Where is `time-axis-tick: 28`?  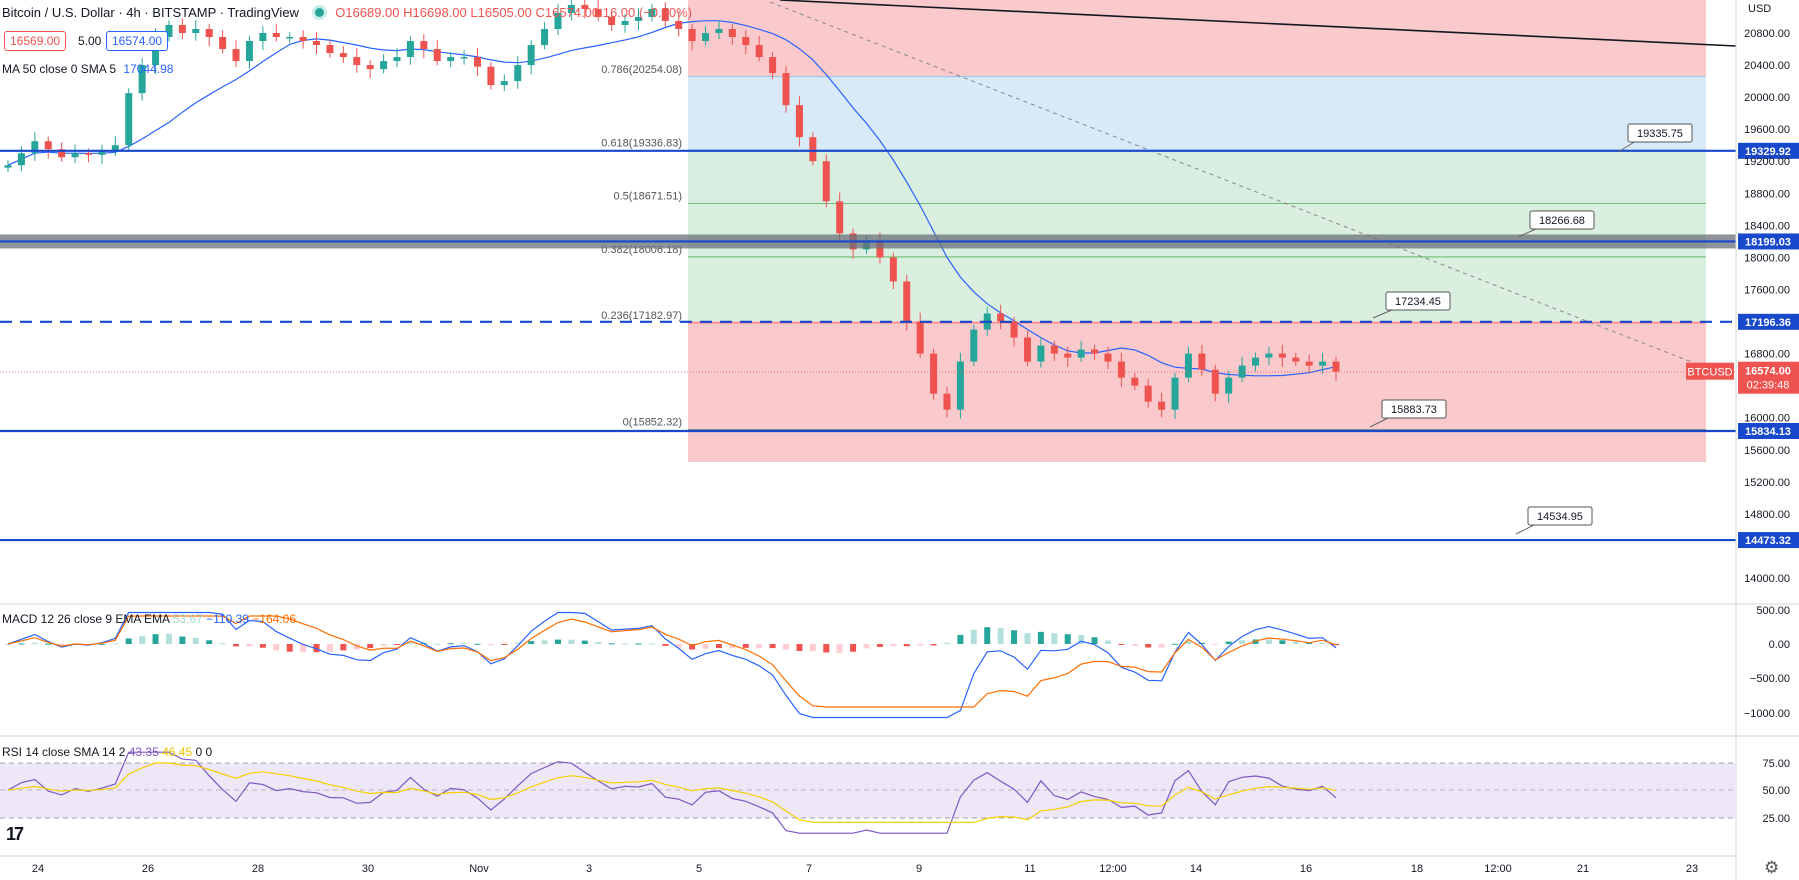
time-axis-tick: 28 is located at coordinates (258, 869).